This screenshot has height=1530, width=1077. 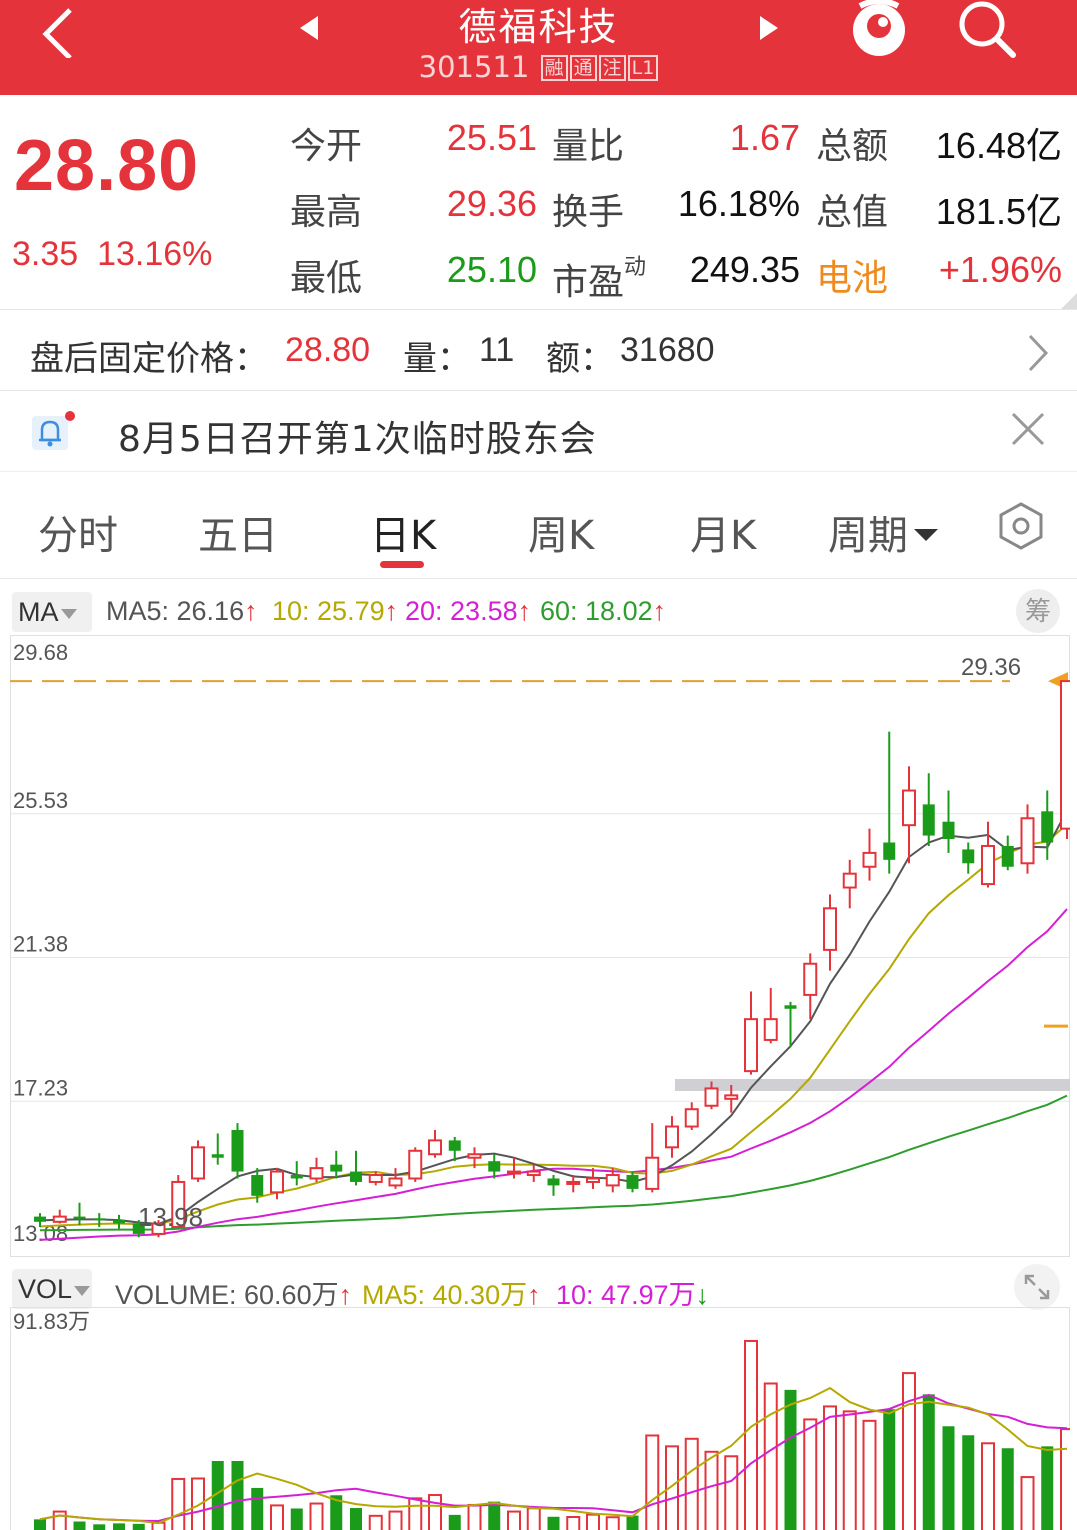 What do you see at coordinates (402, 564) in the screenshot?
I see `active-tab-indicator` at bounding box center [402, 564].